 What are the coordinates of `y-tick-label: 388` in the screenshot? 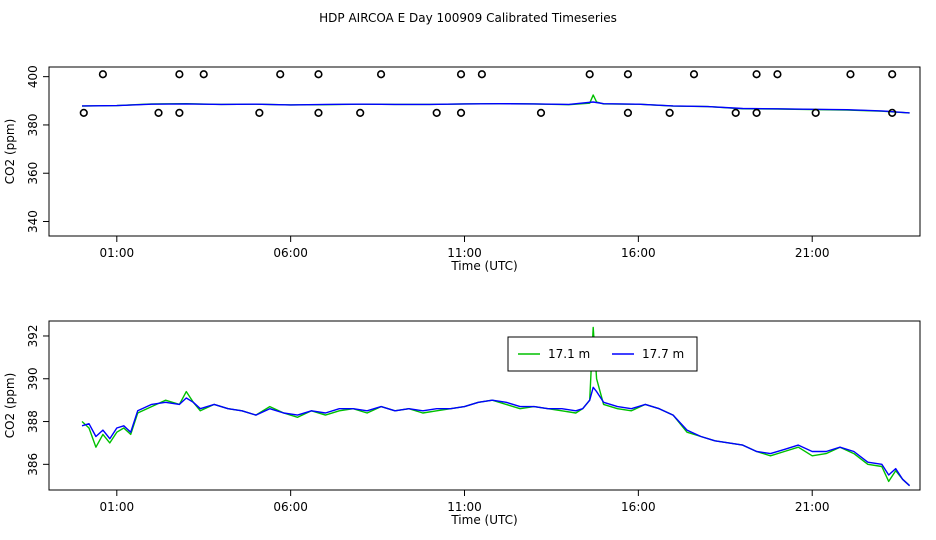 It's located at (33, 421).